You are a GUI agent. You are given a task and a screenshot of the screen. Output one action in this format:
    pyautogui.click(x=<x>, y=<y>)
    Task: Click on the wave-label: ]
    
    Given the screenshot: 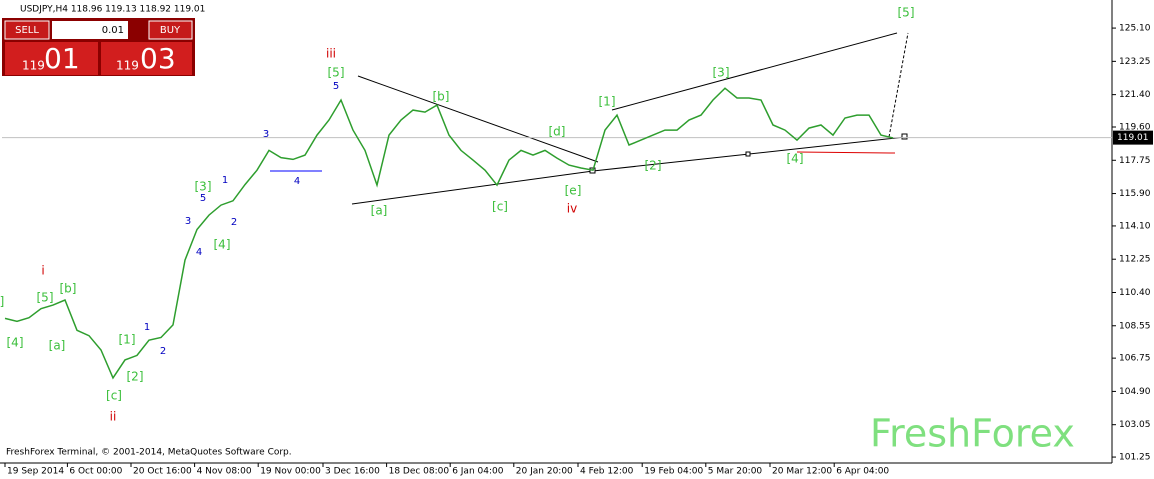 What is the action you would take?
    pyautogui.click(x=2, y=302)
    